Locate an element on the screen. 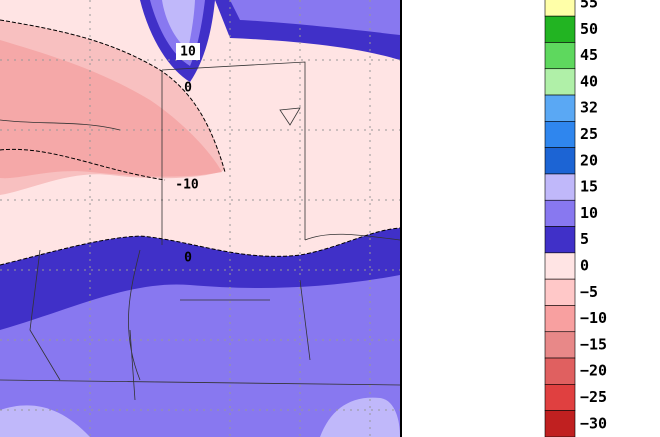 This screenshot has width=660, height=437. colorbar-label: −30 is located at coordinates (593, 423).